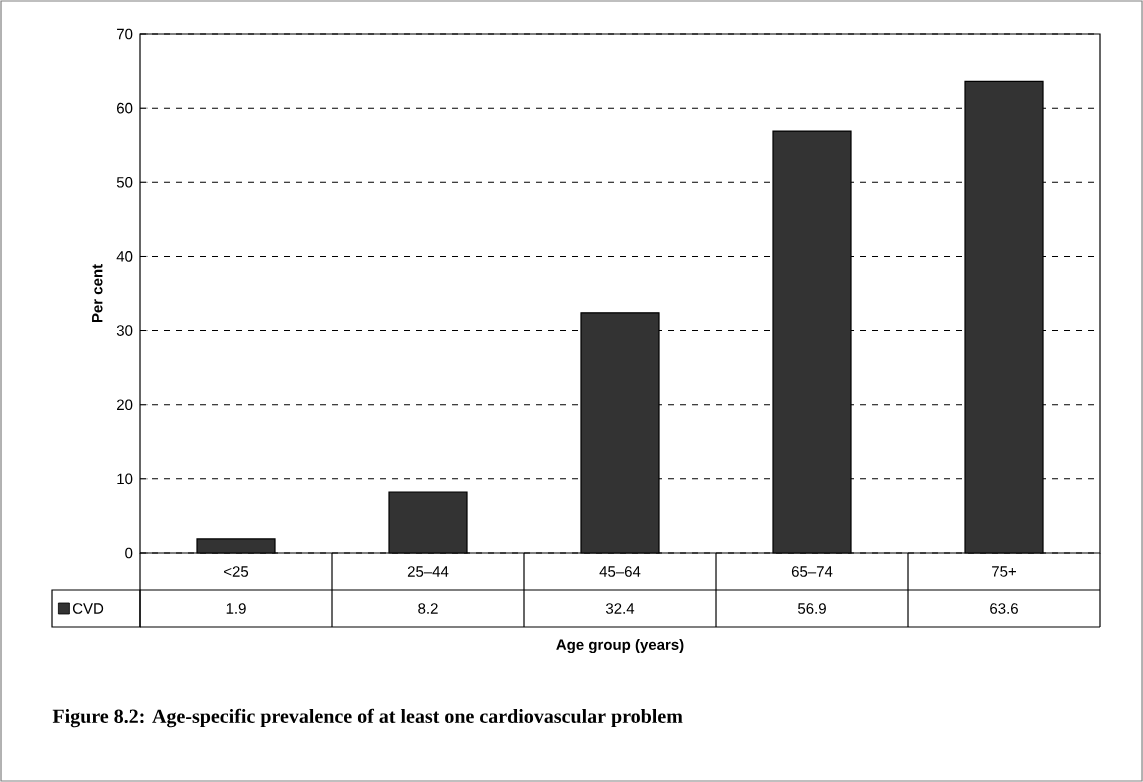 The height and width of the screenshot is (782, 1143). What do you see at coordinates (125, 405) in the screenshot?
I see `y-tick-label: 20` at bounding box center [125, 405].